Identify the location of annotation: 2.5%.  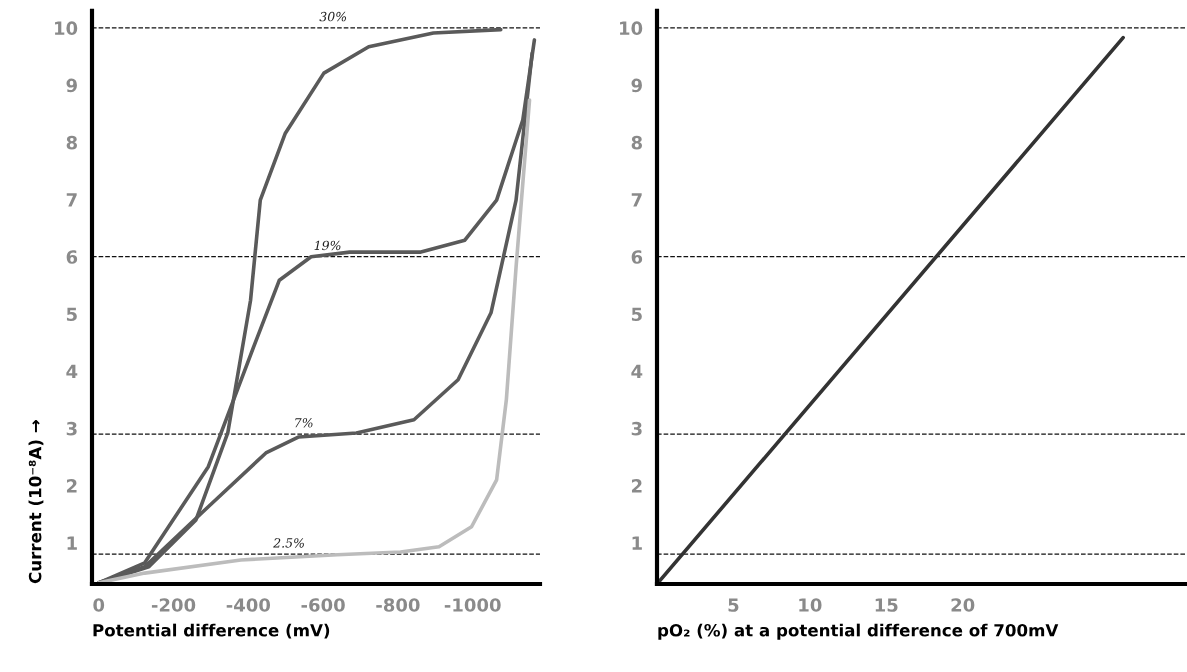
(288, 543).